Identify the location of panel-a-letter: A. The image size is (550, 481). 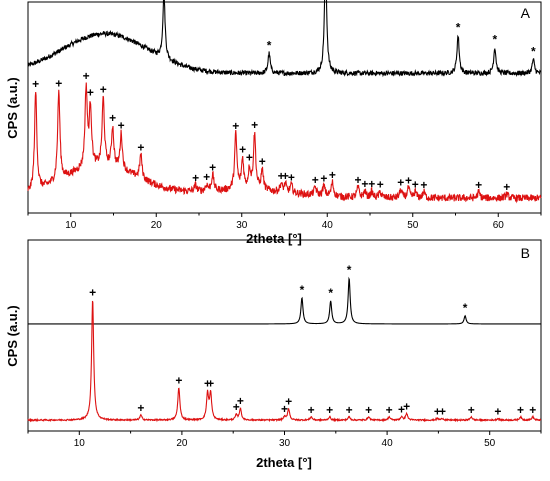
(526, 13).